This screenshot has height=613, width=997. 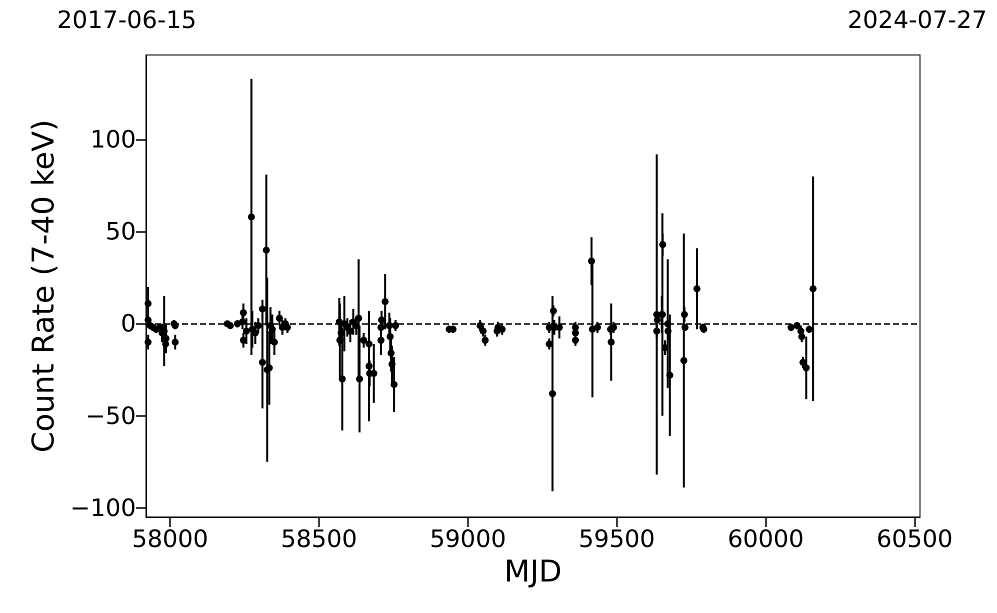 I want to click on y-tick-label: −100, so click(x=103, y=508).